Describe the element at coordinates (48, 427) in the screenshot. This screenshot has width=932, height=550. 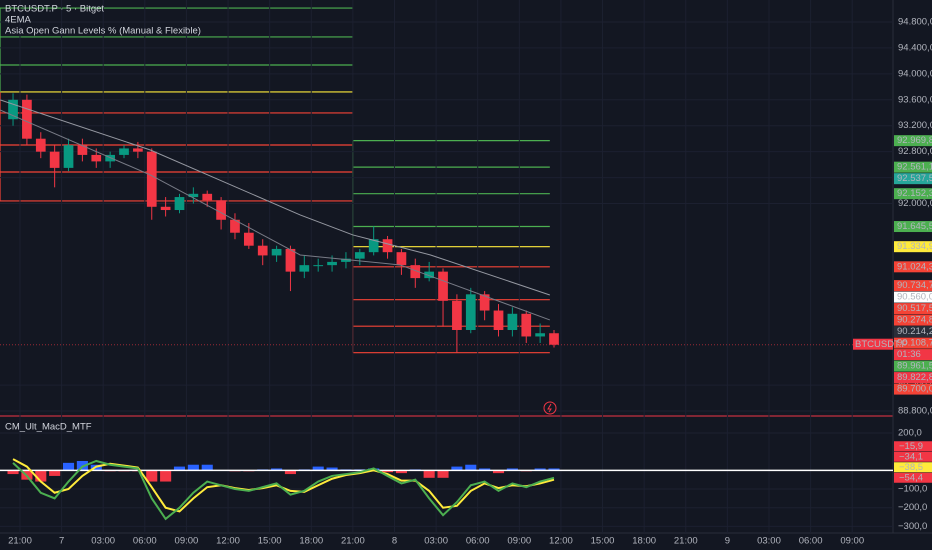
I see `macd-title: CM_Ult_MacD_MTF` at that location.